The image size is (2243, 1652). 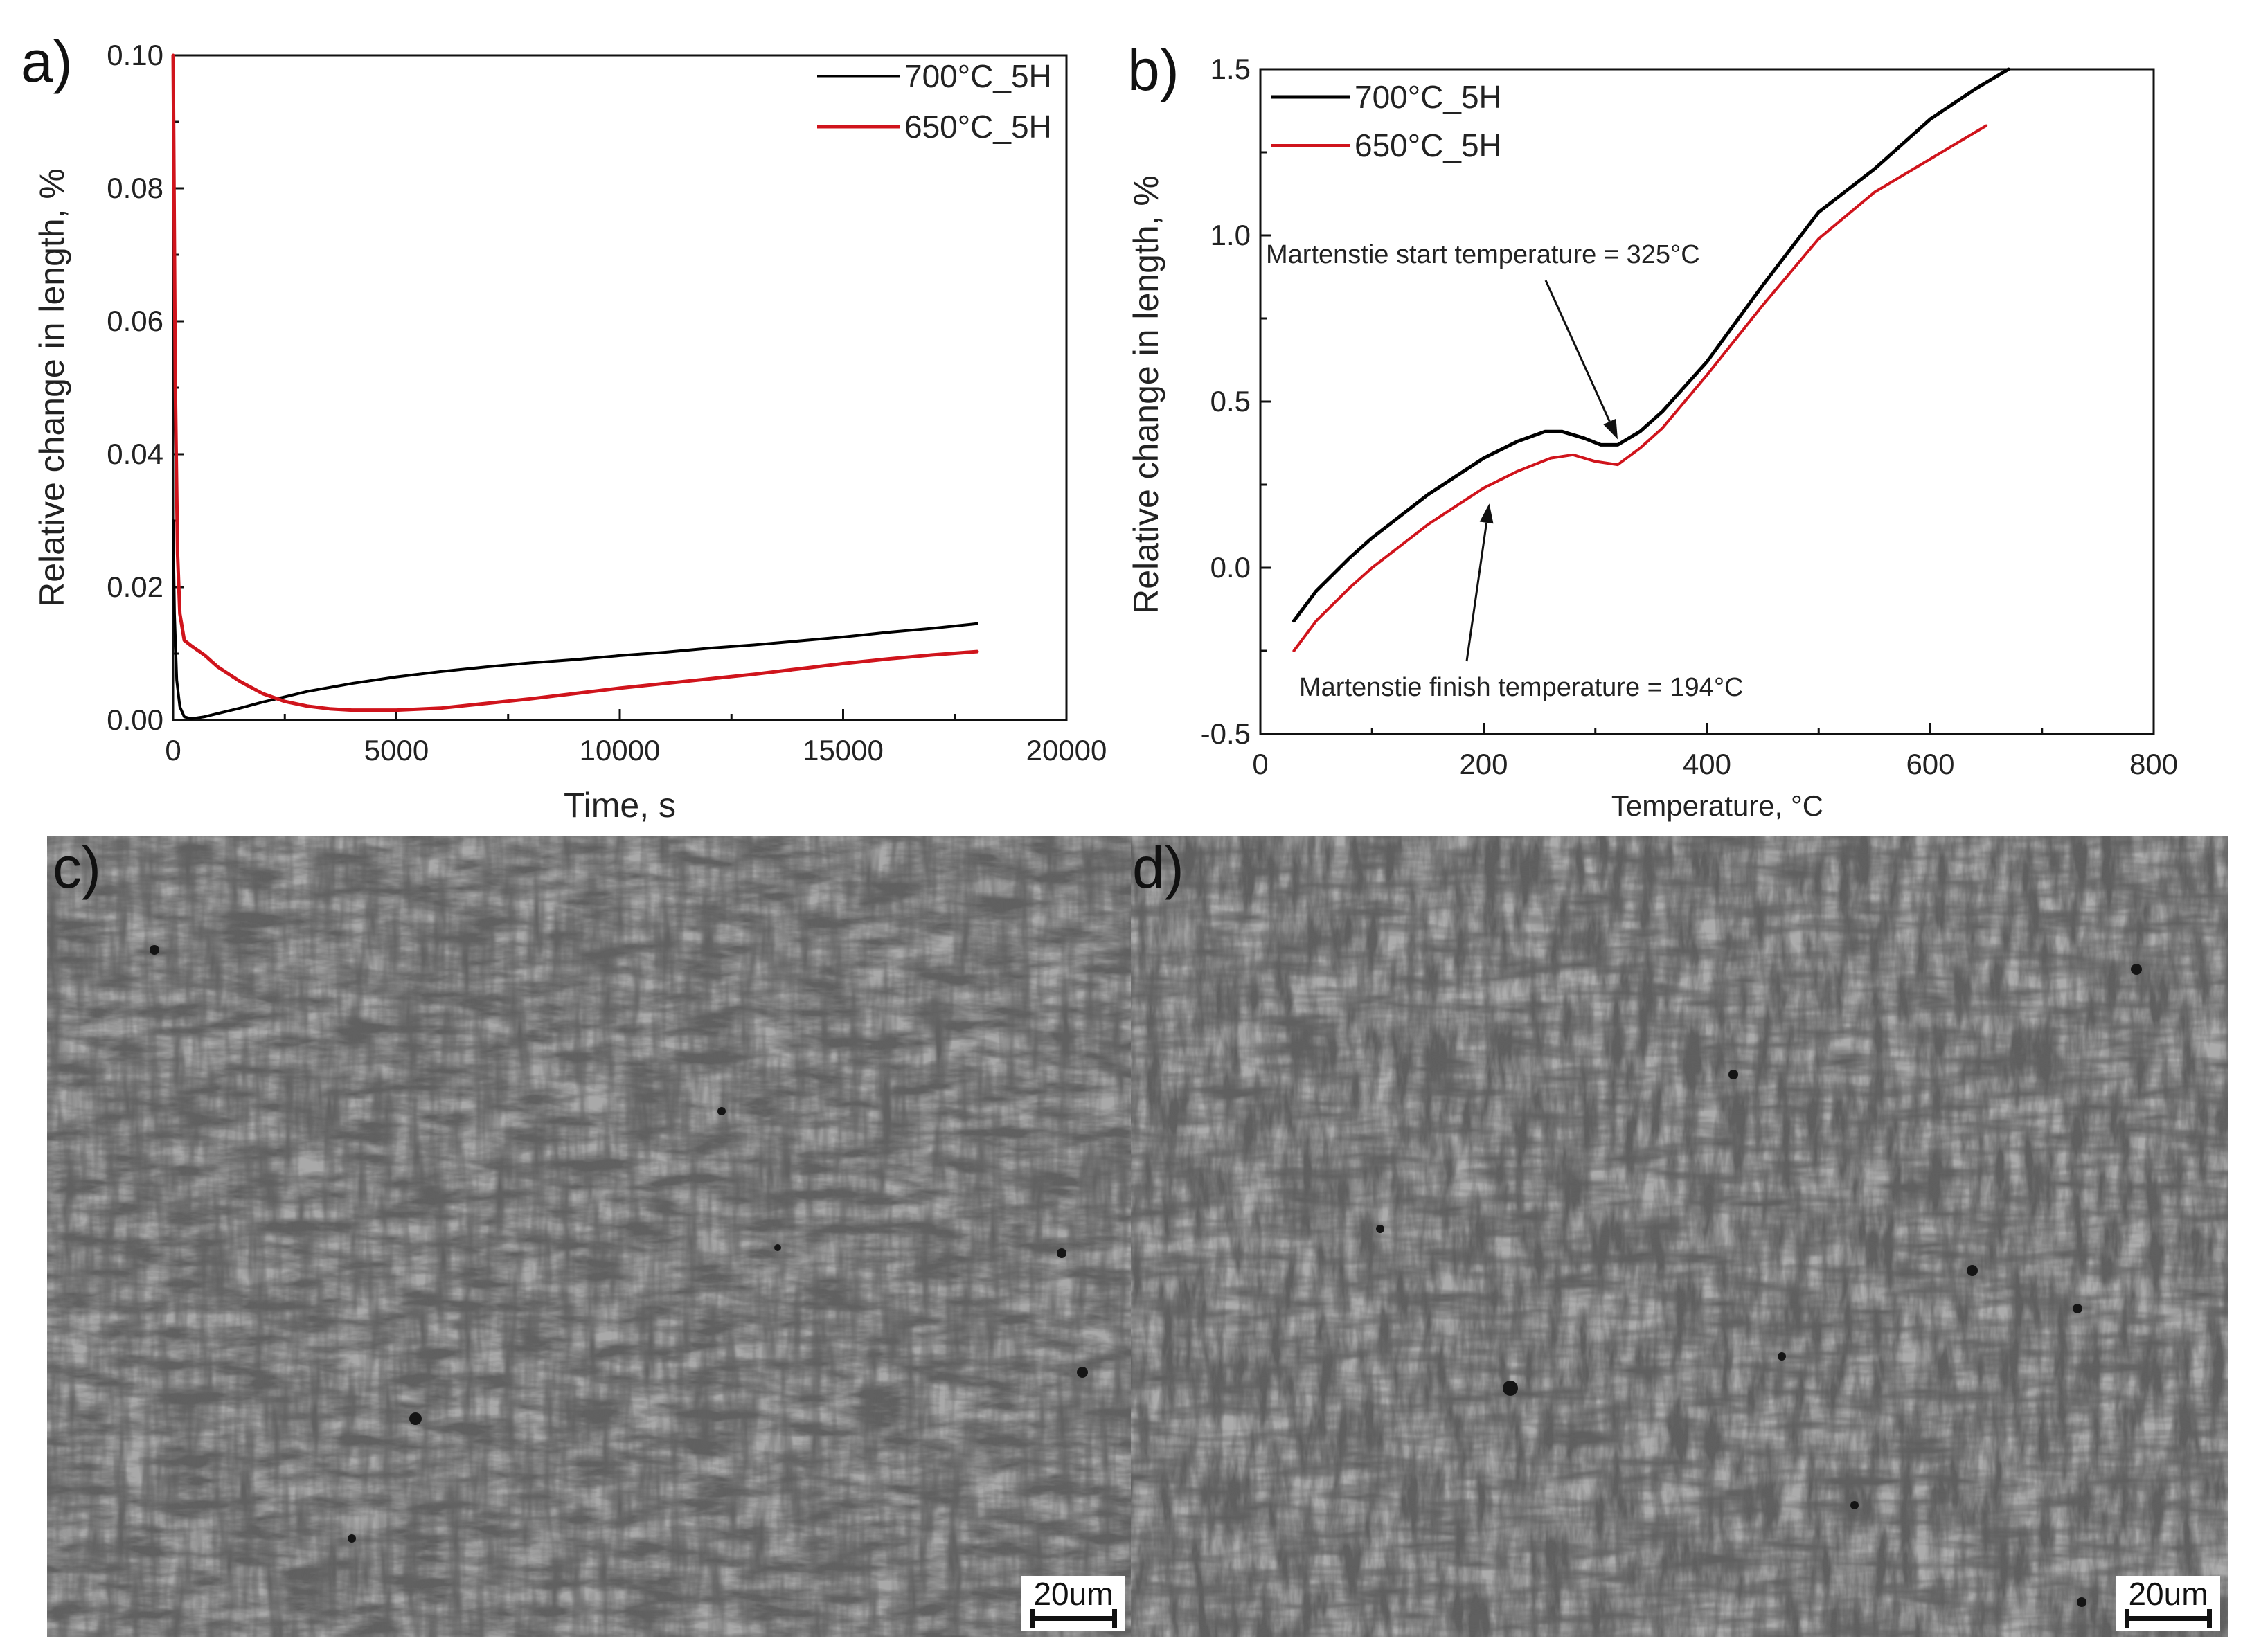 I want to click on panel-a-x-tick-label: 15000, so click(x=844, y=750).